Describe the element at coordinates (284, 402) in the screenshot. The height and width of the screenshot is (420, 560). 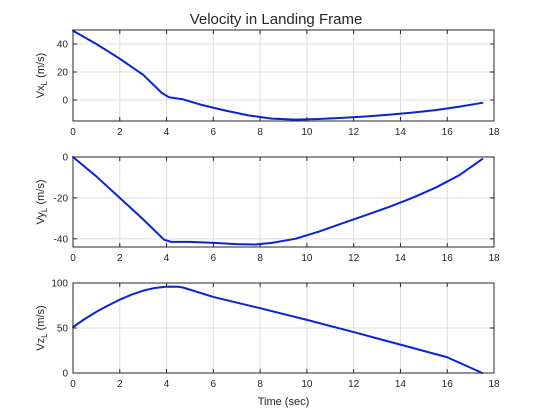
I see `x-axis-label: Time (sec)` at that location.